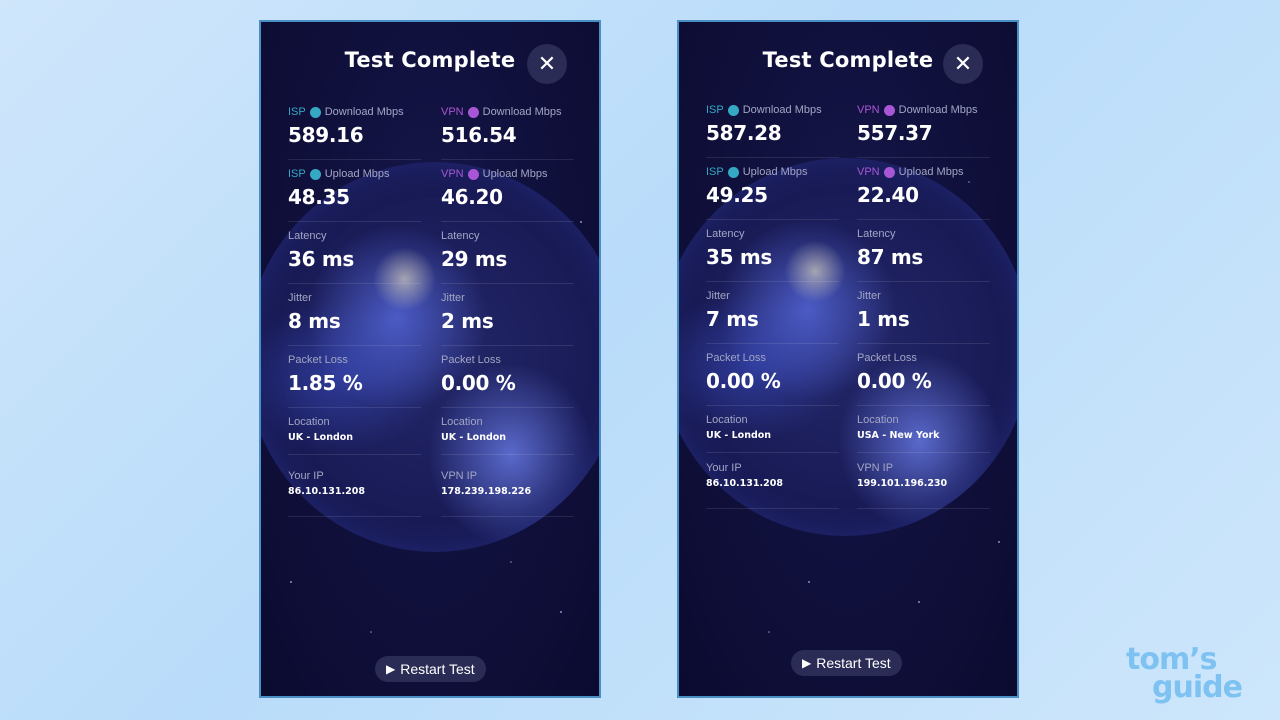 The width and height of the screenshot is (1280, 720). What do you see at coordinates (772, 192) in the screenshot?
I see `isp-upload-cell: ISP ↑ Upload Mbps 49.25` at bounding box center [772, 192].